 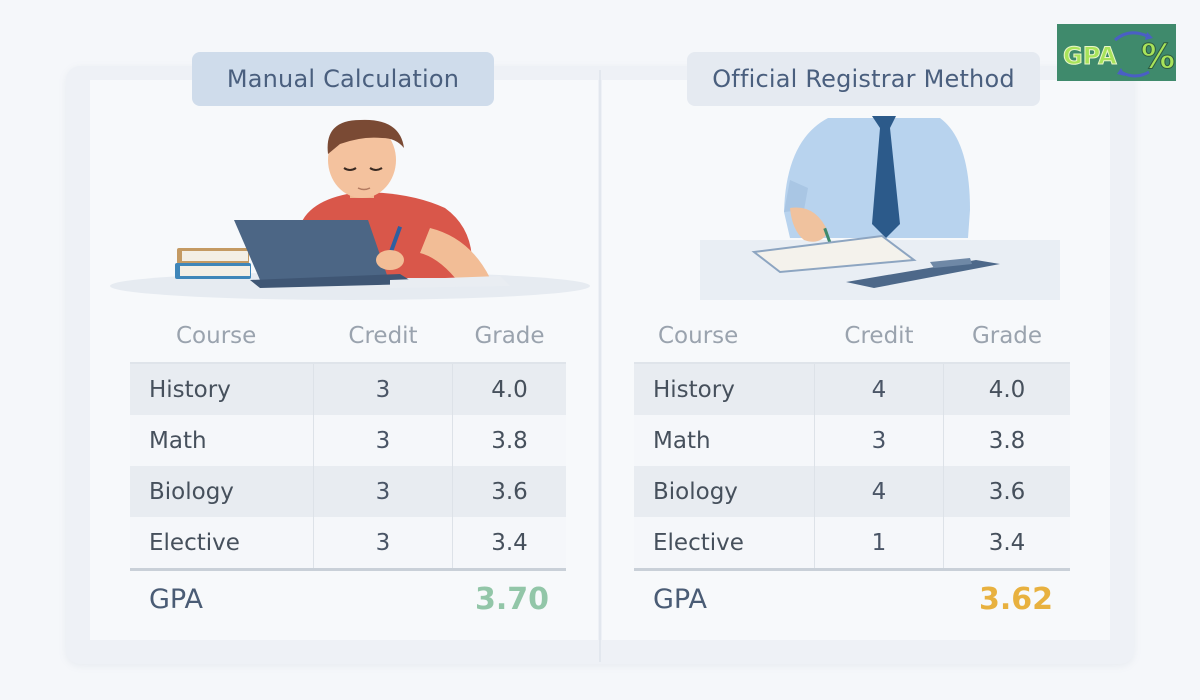 I want to click on table-row: Elective 3 3.4, so click(x=348, y=542).